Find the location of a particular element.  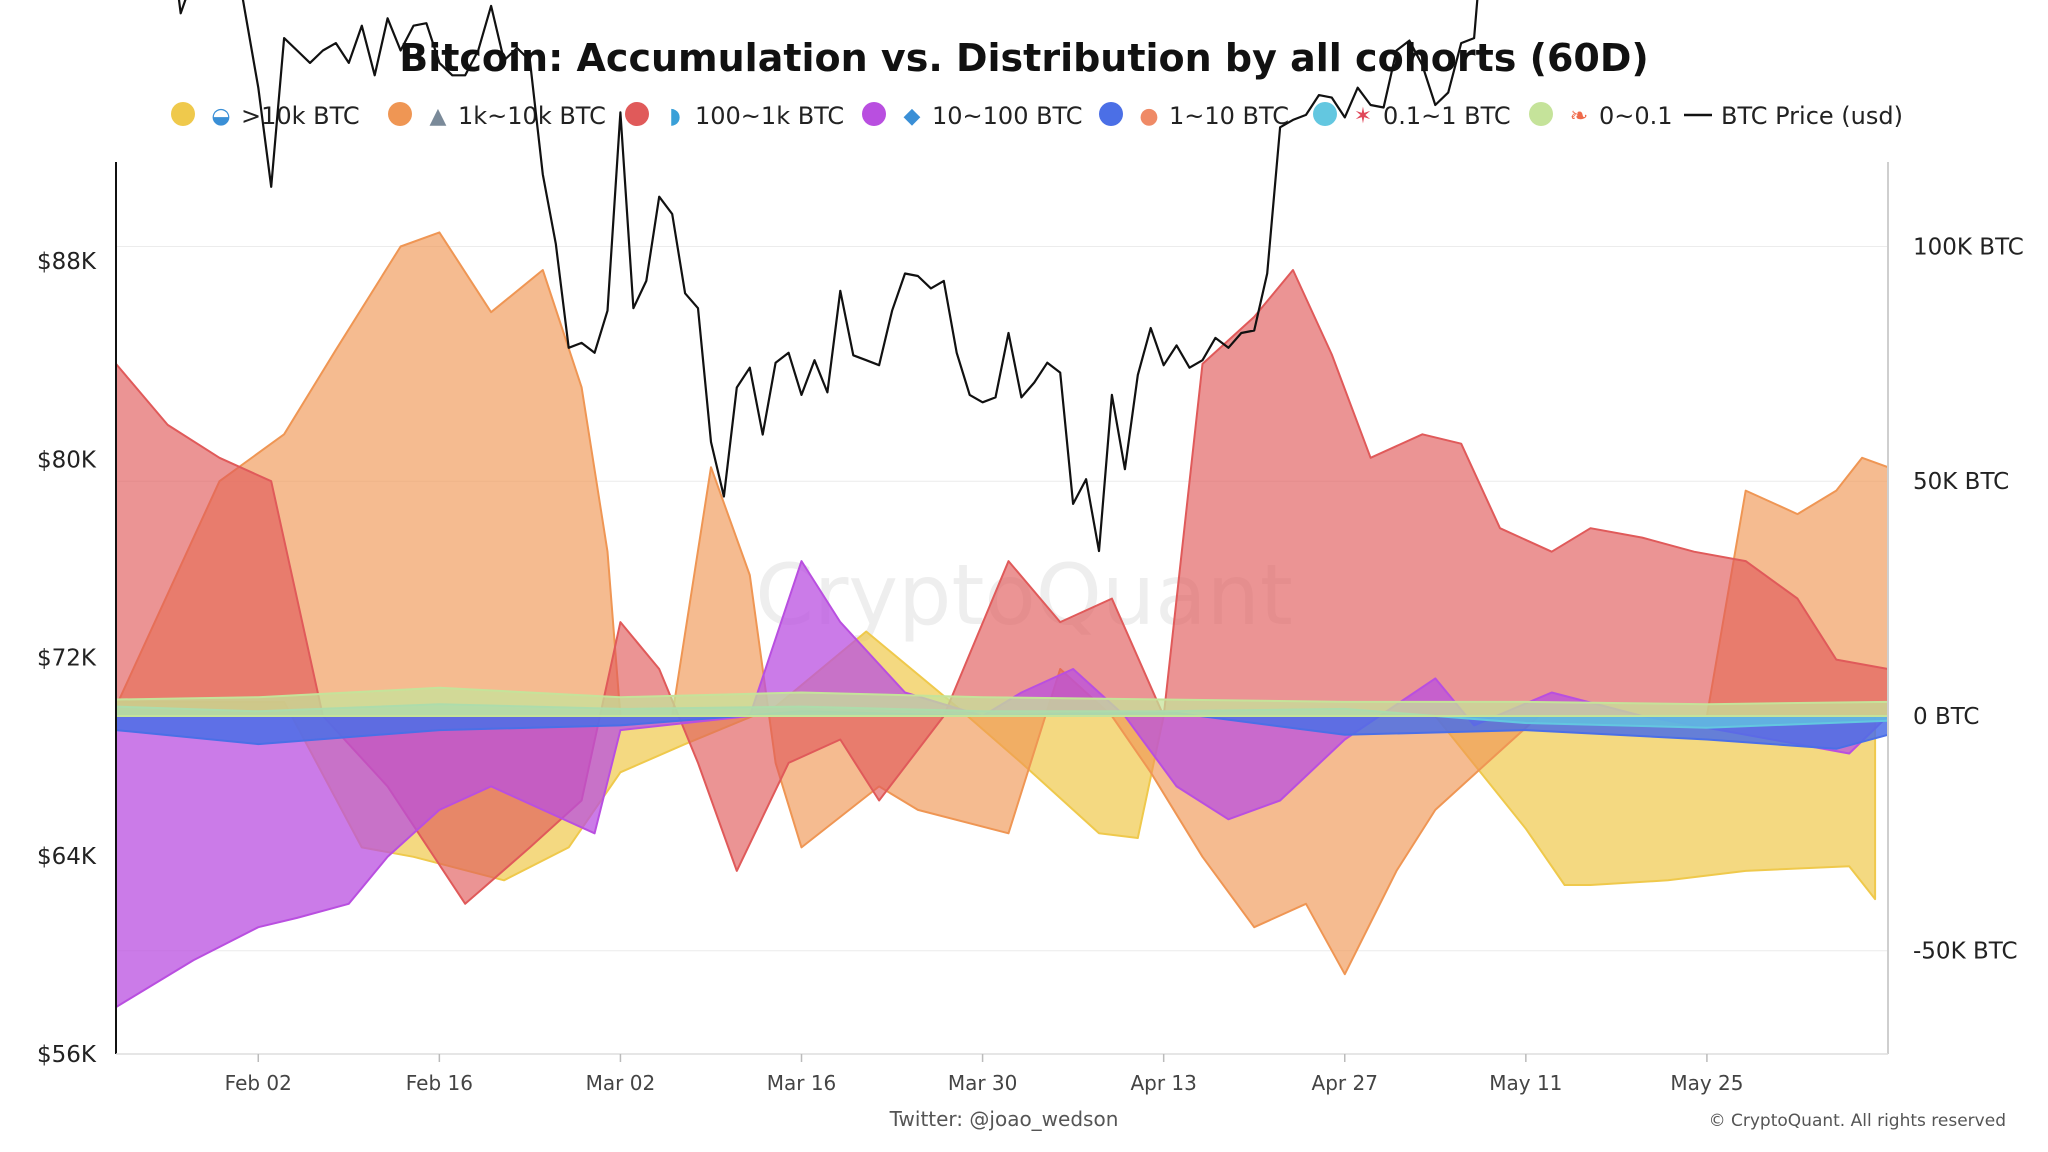

left-tick-label: $88K is located at coordinates (67, 262).